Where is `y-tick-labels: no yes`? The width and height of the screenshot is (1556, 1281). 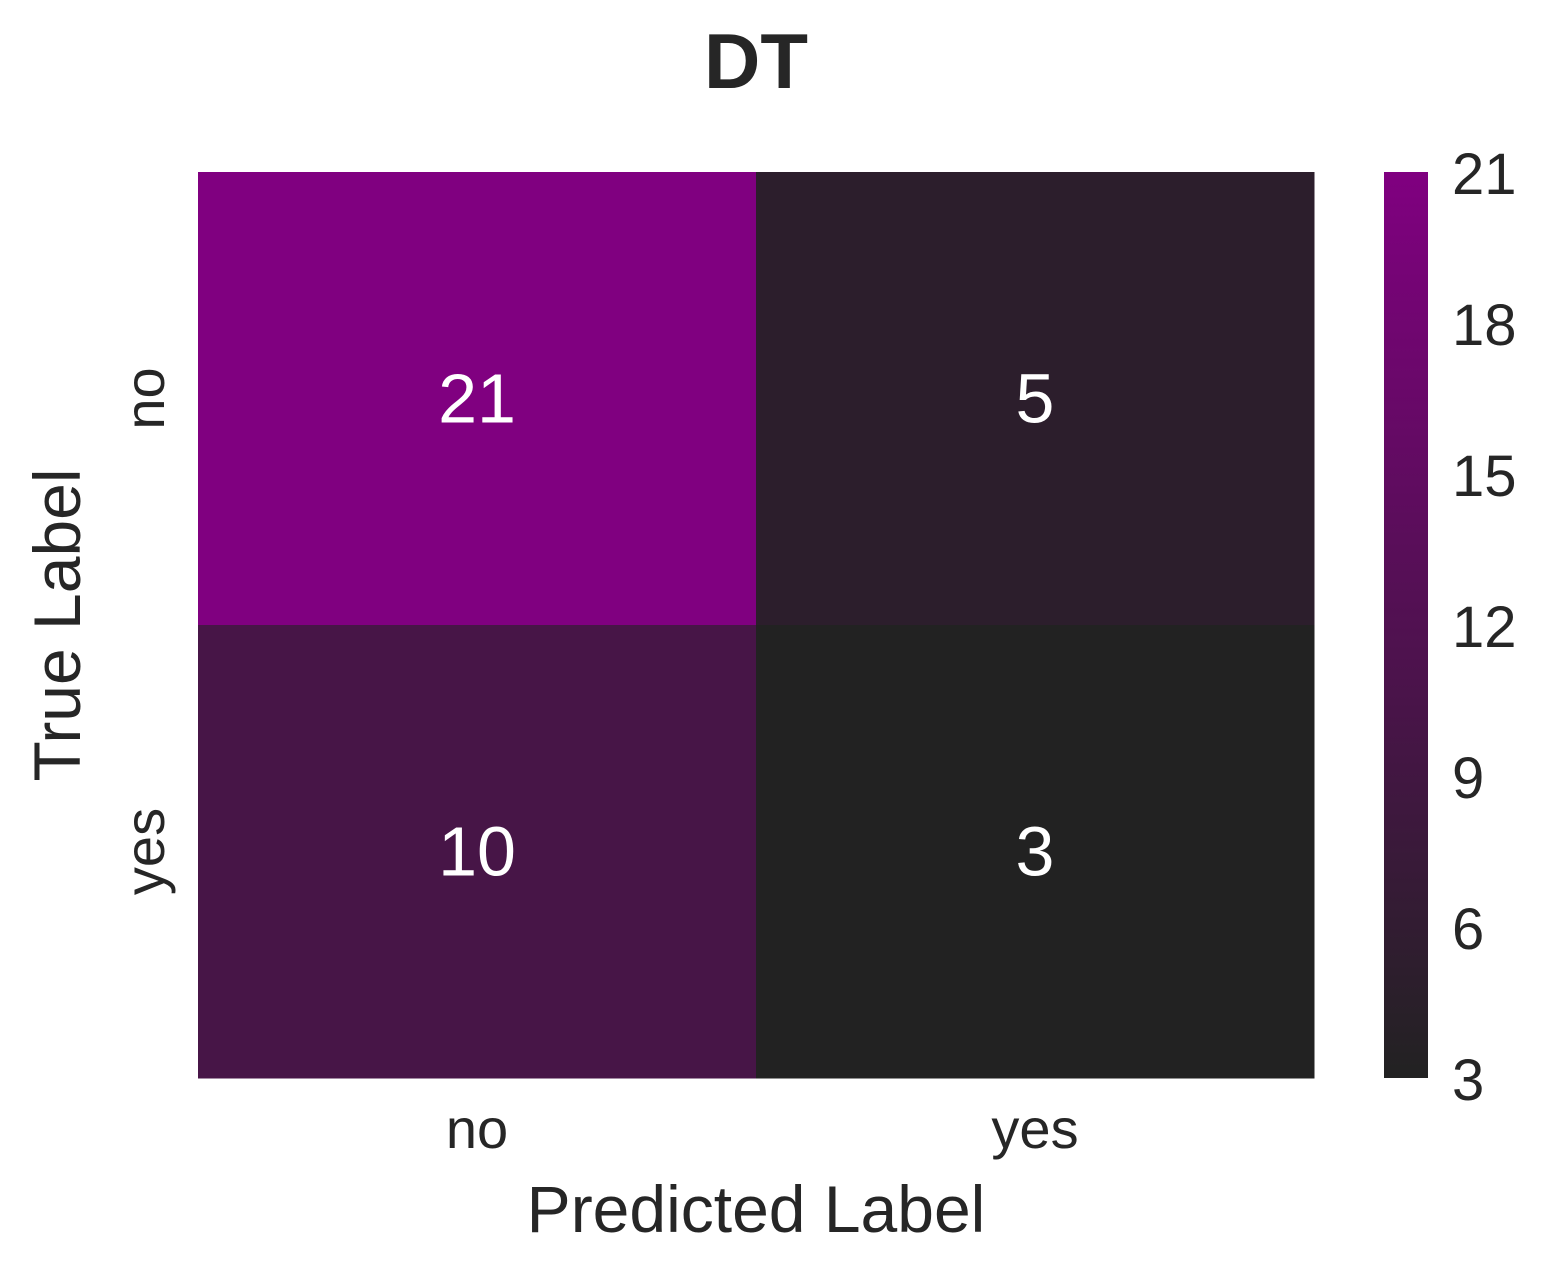
y-tick-labels: no yes is located at coordinates (144, 631).